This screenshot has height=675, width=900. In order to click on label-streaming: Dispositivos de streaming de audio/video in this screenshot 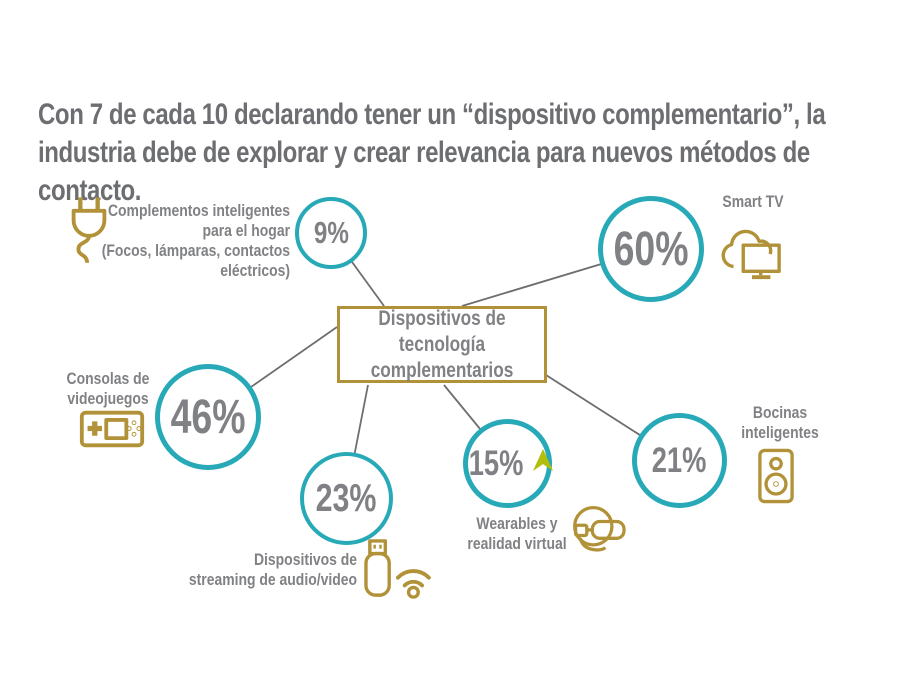, I will do `click(272, 569)`.